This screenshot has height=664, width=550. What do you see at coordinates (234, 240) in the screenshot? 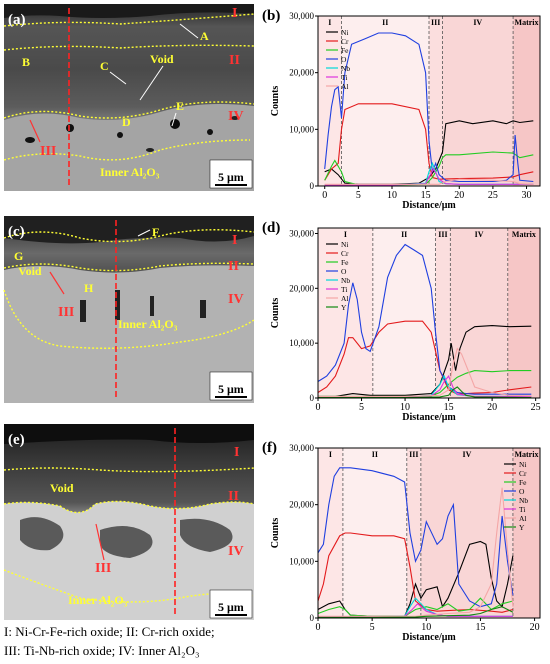
I see `zone-label-i: I` at bounding box center [234, 240].